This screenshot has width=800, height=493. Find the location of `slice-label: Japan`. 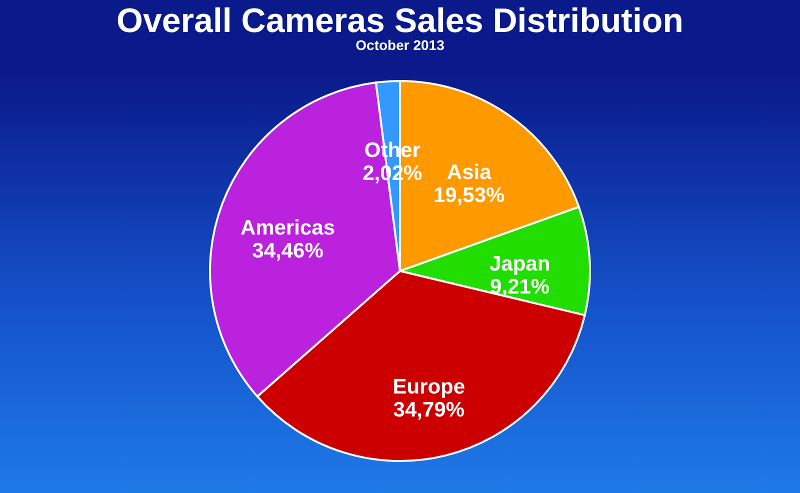

slice-label: Japan is located at coordinates (519, 264).